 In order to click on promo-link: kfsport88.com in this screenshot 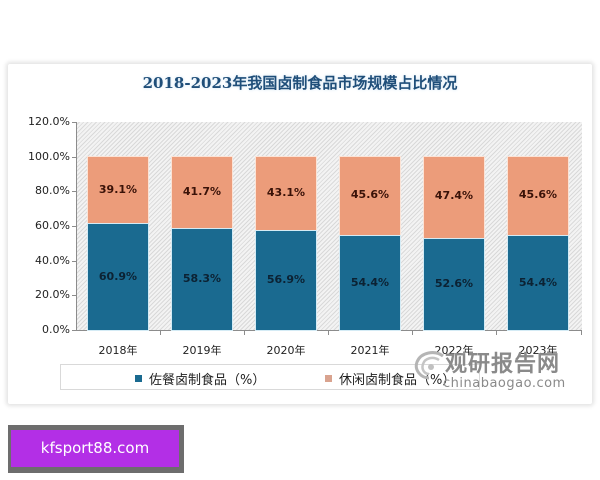, I will do `click(95, 448)`.